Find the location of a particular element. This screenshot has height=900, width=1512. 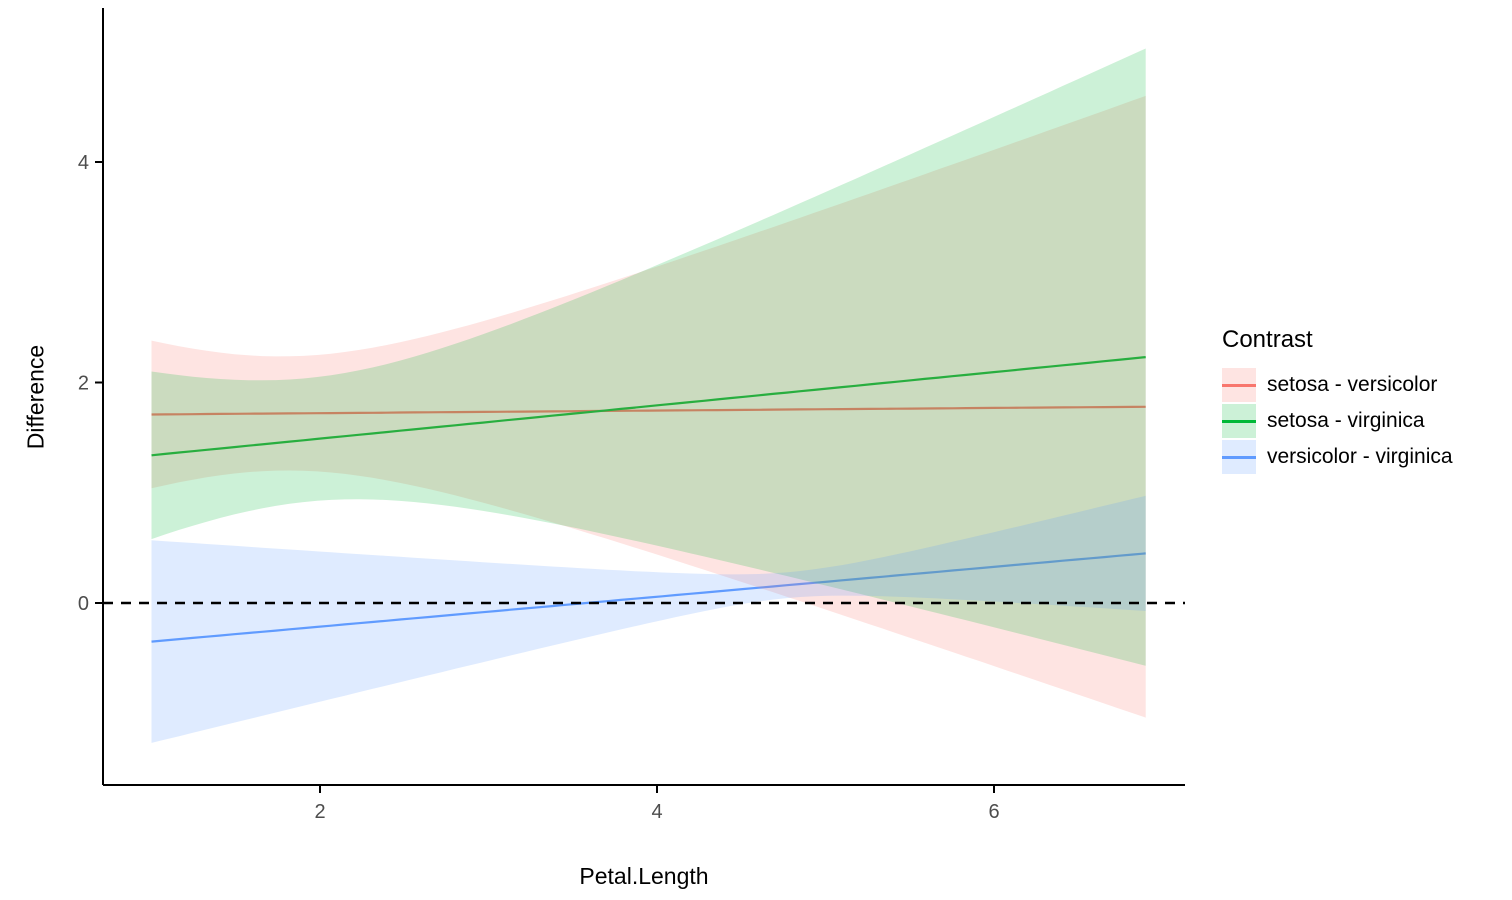

x-tick-label: 4 is located at coordinates (656, 812).